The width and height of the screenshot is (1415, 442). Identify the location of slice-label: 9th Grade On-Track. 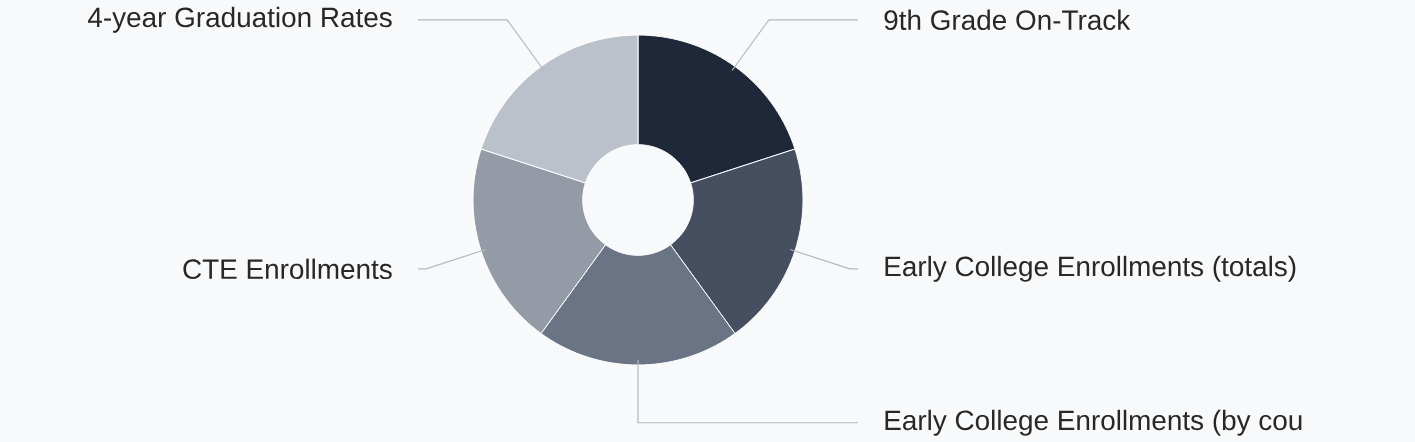
(1007, 20).